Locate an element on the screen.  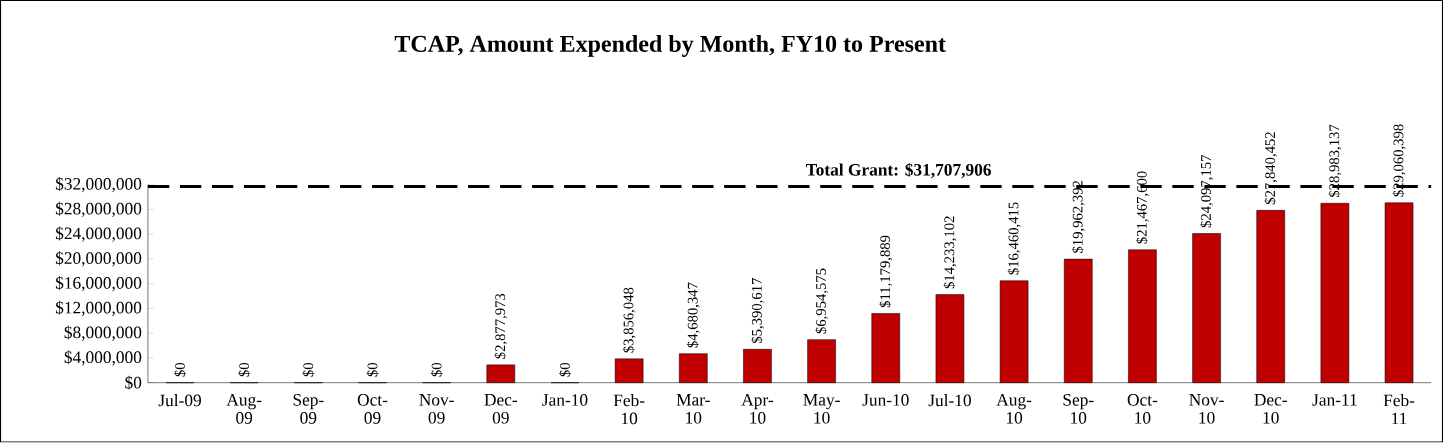
data-label: $2,877,973 is located at coordinates (501, 326).